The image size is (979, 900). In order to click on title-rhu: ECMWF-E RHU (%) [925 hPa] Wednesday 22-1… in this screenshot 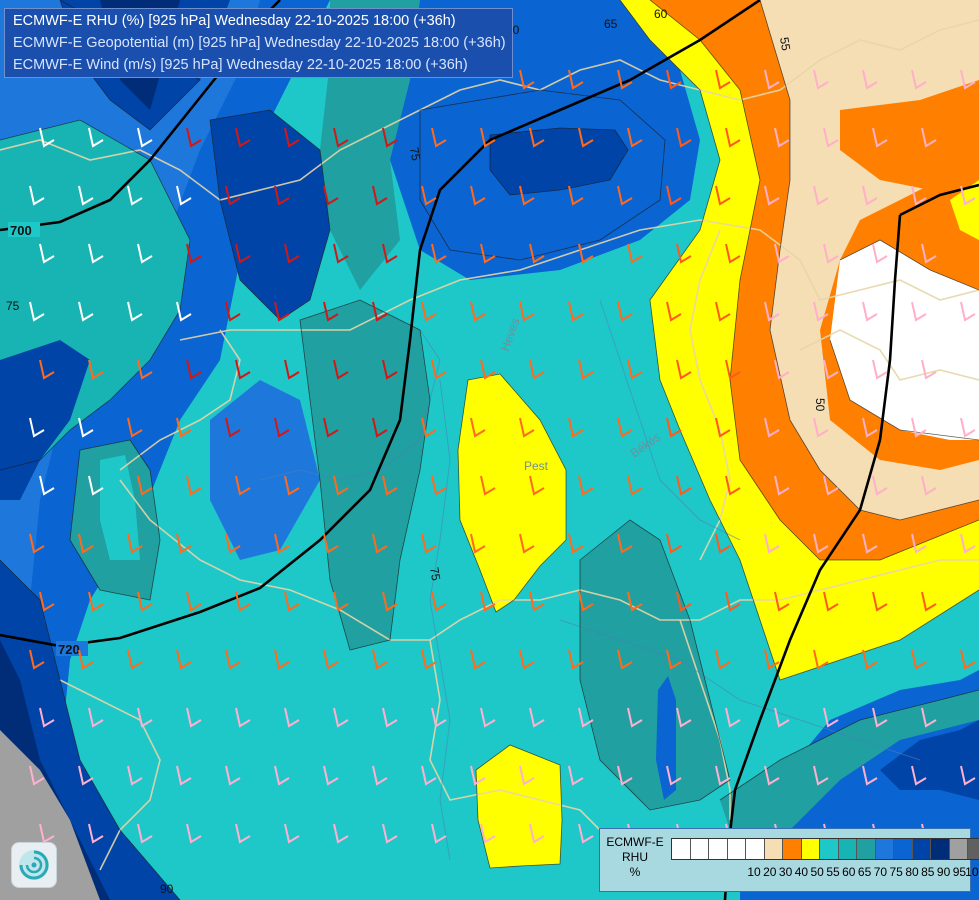, I will do `click(234, 21)`.